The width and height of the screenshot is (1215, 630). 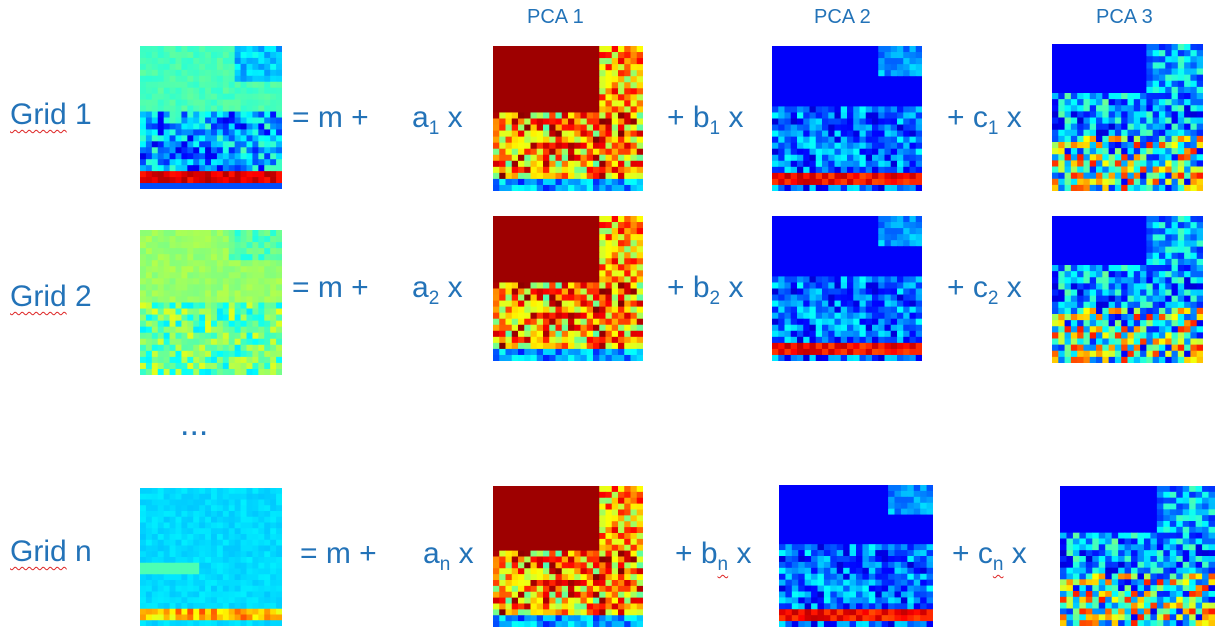 What do you see at coordinates (842, 17) in the screenshot?
I see `pca2-header: PCA 2` at bounding box center [842, 17].